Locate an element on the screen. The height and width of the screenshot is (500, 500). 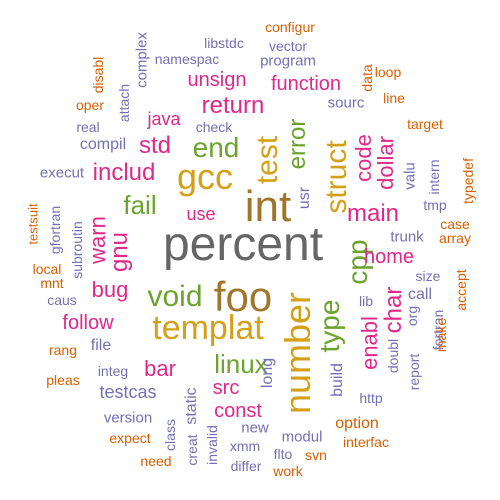
word-gnu: gnu is located at coordinates (119, 252).